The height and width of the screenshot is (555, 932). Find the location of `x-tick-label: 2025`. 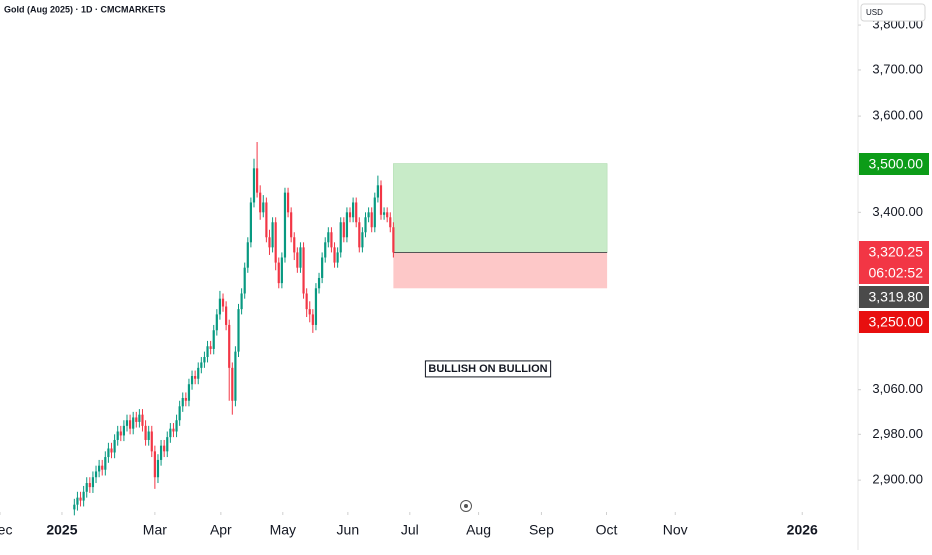

x-tick-label: 2025 is located at coordinates (61, 530).